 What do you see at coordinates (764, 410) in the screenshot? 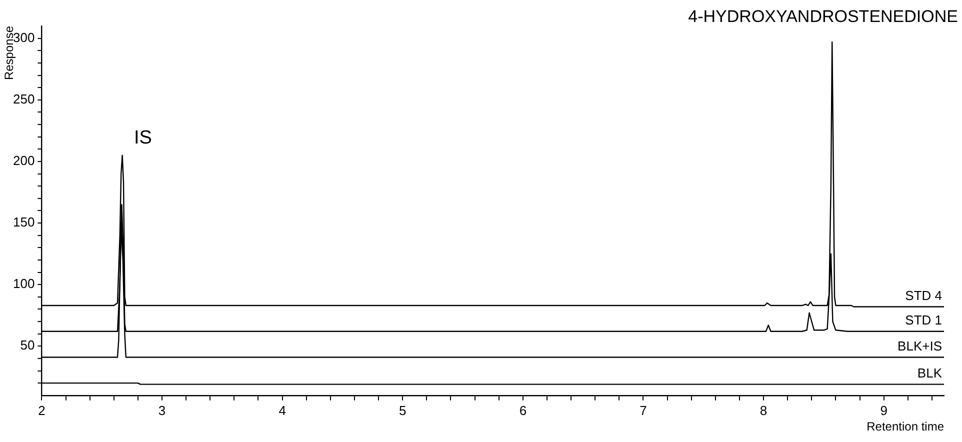
I see `x-tick-label: 8` at bounding box center [764, 410].